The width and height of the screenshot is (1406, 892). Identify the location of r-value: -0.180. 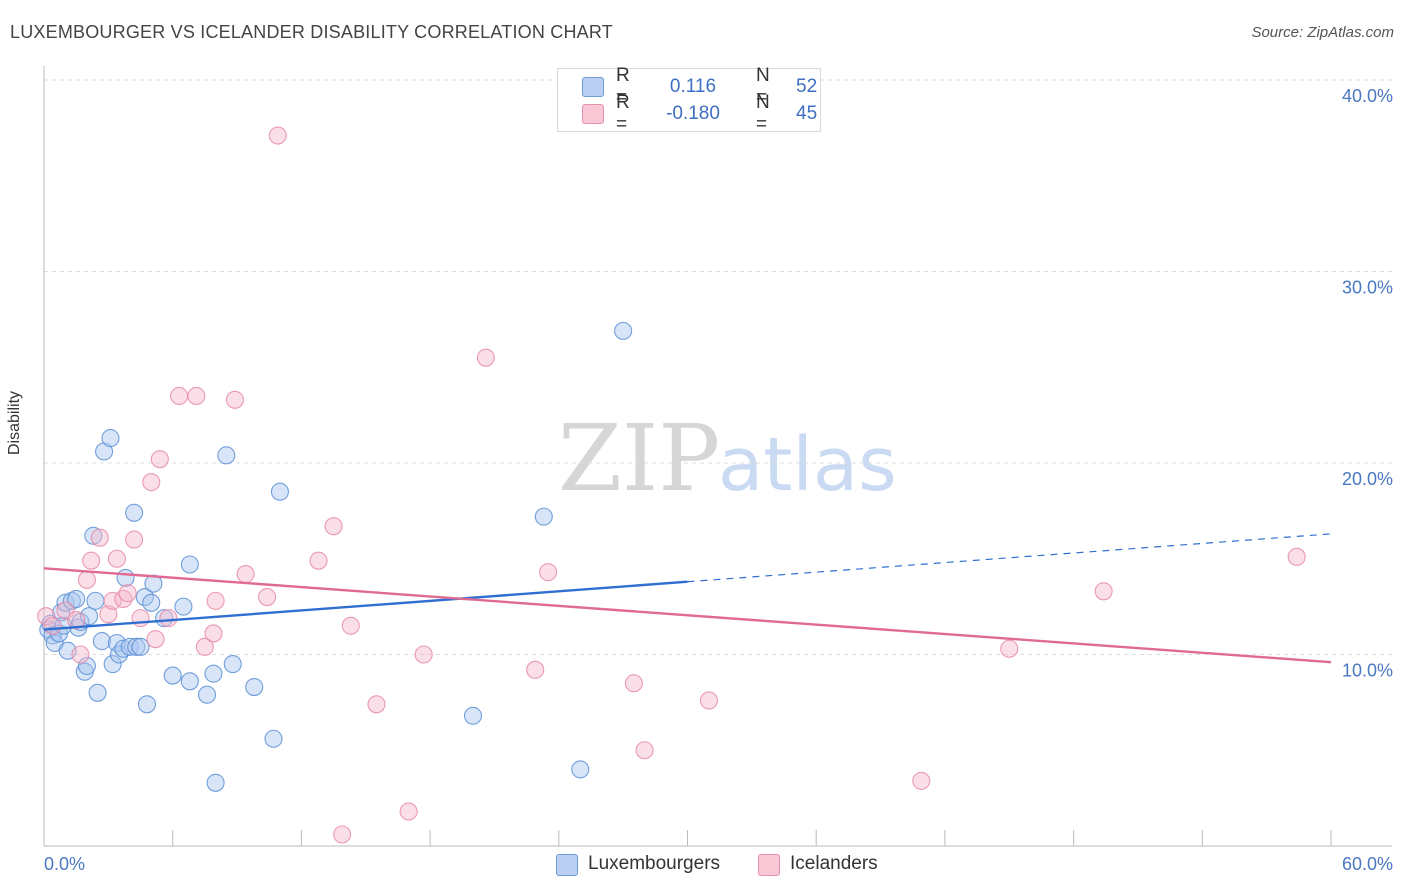
(693, 113).